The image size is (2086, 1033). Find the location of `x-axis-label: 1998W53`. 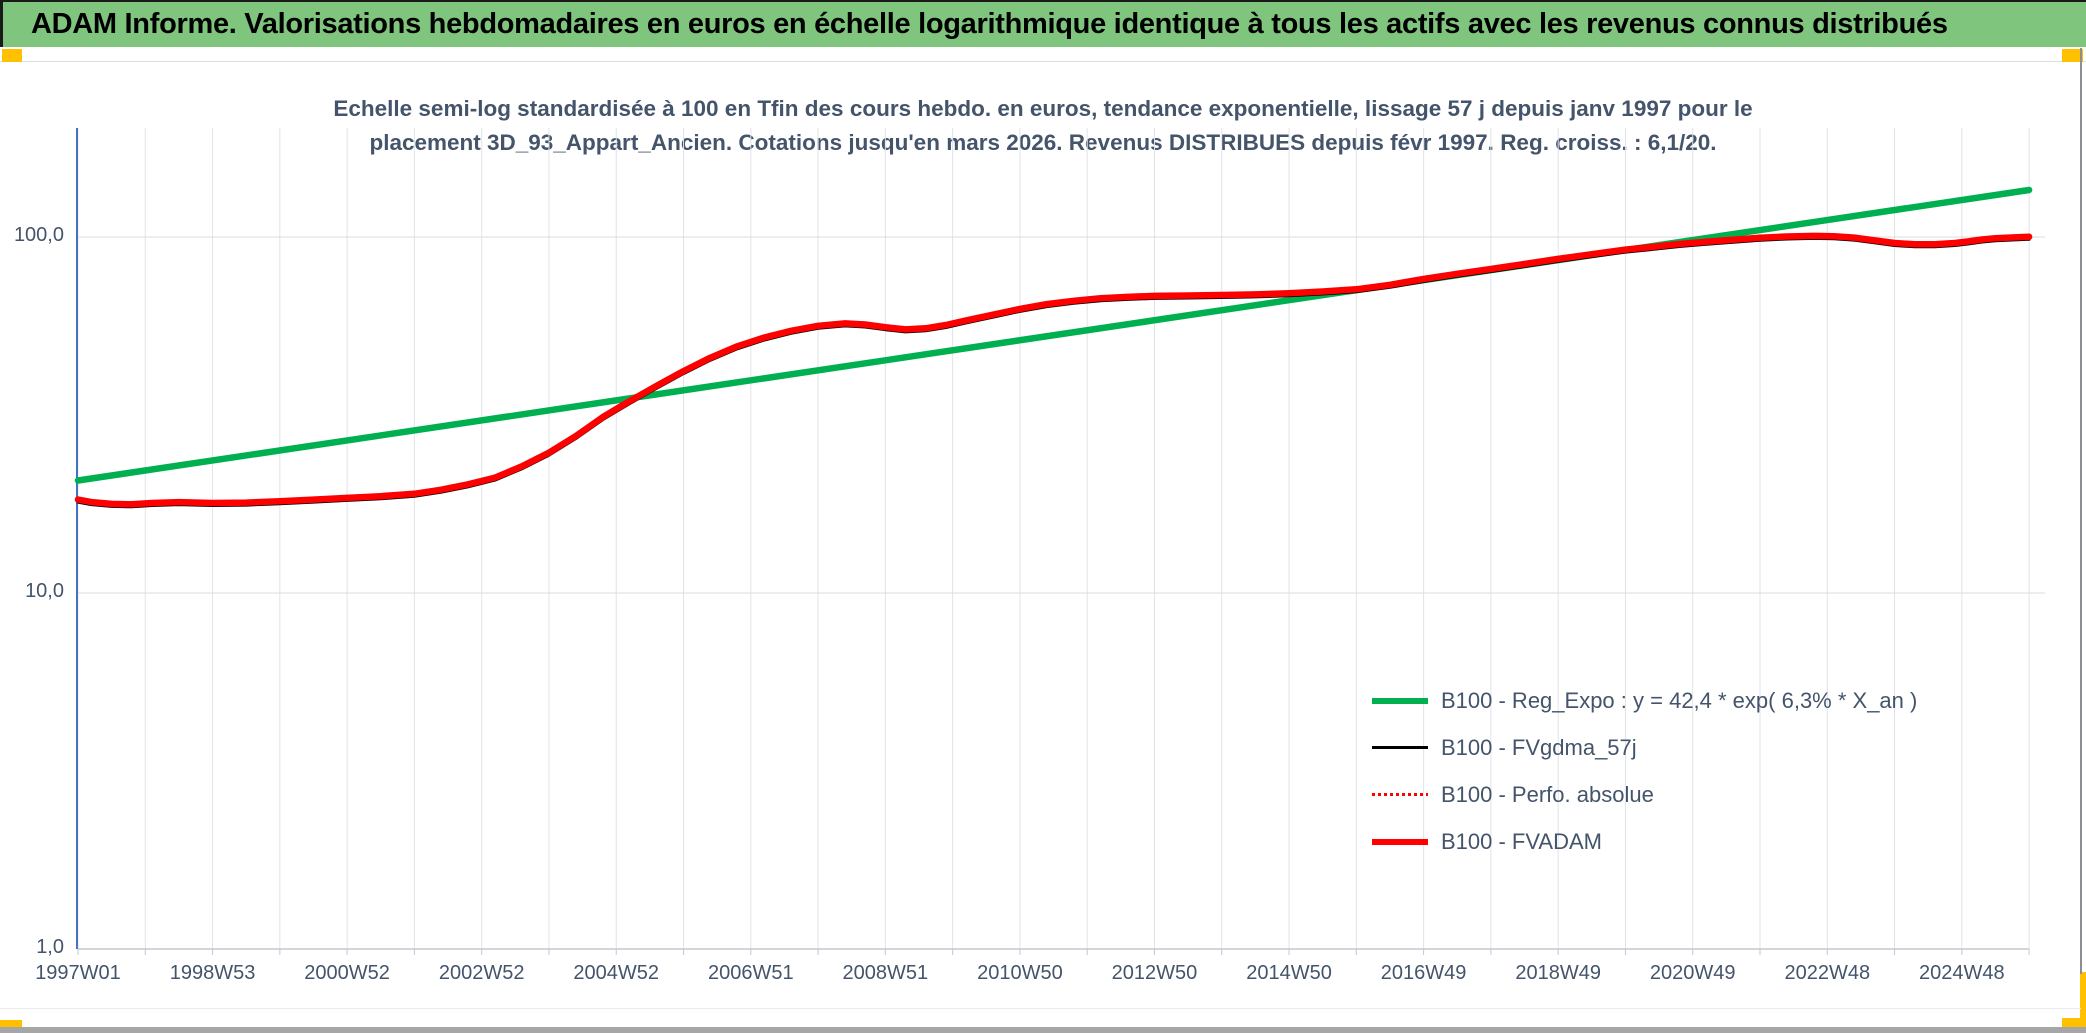

x-axis-label: 1998W53 is located at coordinates (212, 973).